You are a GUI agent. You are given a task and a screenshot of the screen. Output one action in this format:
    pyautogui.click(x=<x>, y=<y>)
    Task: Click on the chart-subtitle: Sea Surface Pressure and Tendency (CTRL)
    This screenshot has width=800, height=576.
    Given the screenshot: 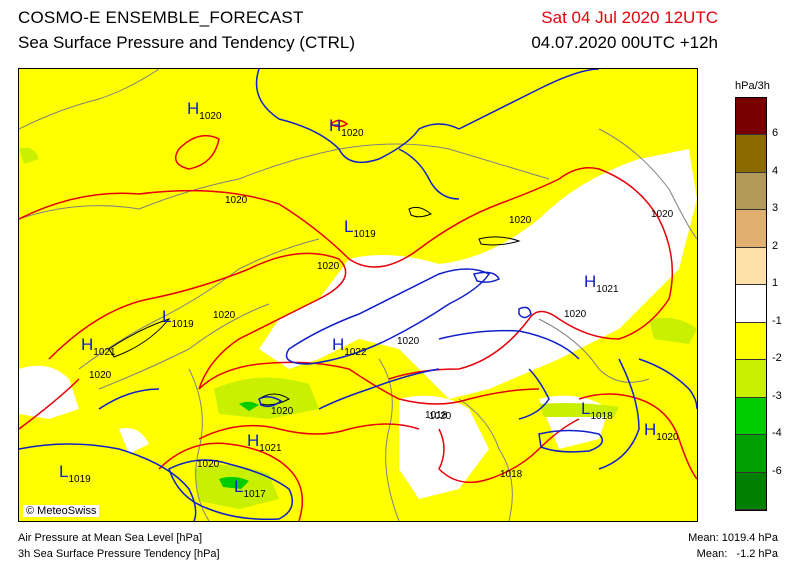 What is the action you would take?
    pyautogui.click(x=187, y=42)
    